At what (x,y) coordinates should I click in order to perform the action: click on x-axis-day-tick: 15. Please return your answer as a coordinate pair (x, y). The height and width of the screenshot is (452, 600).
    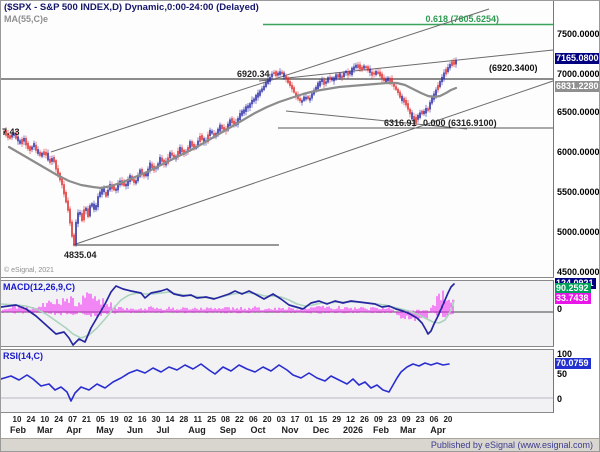
    Looking at the image, I should click on (323, 419).